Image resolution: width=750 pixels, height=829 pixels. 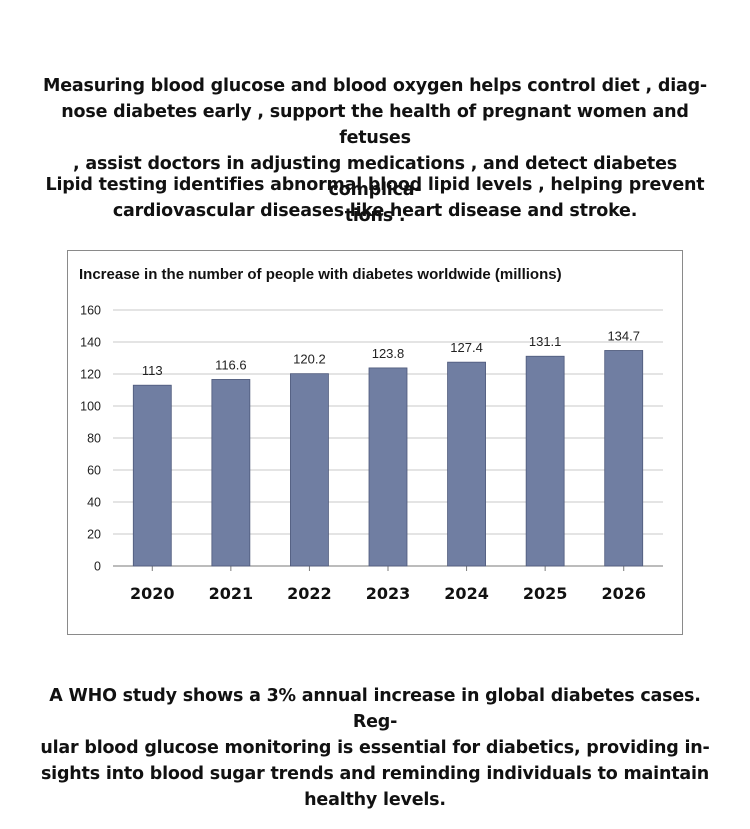 I want to click on y-tick-label: 40, so click(x=94, y=503).